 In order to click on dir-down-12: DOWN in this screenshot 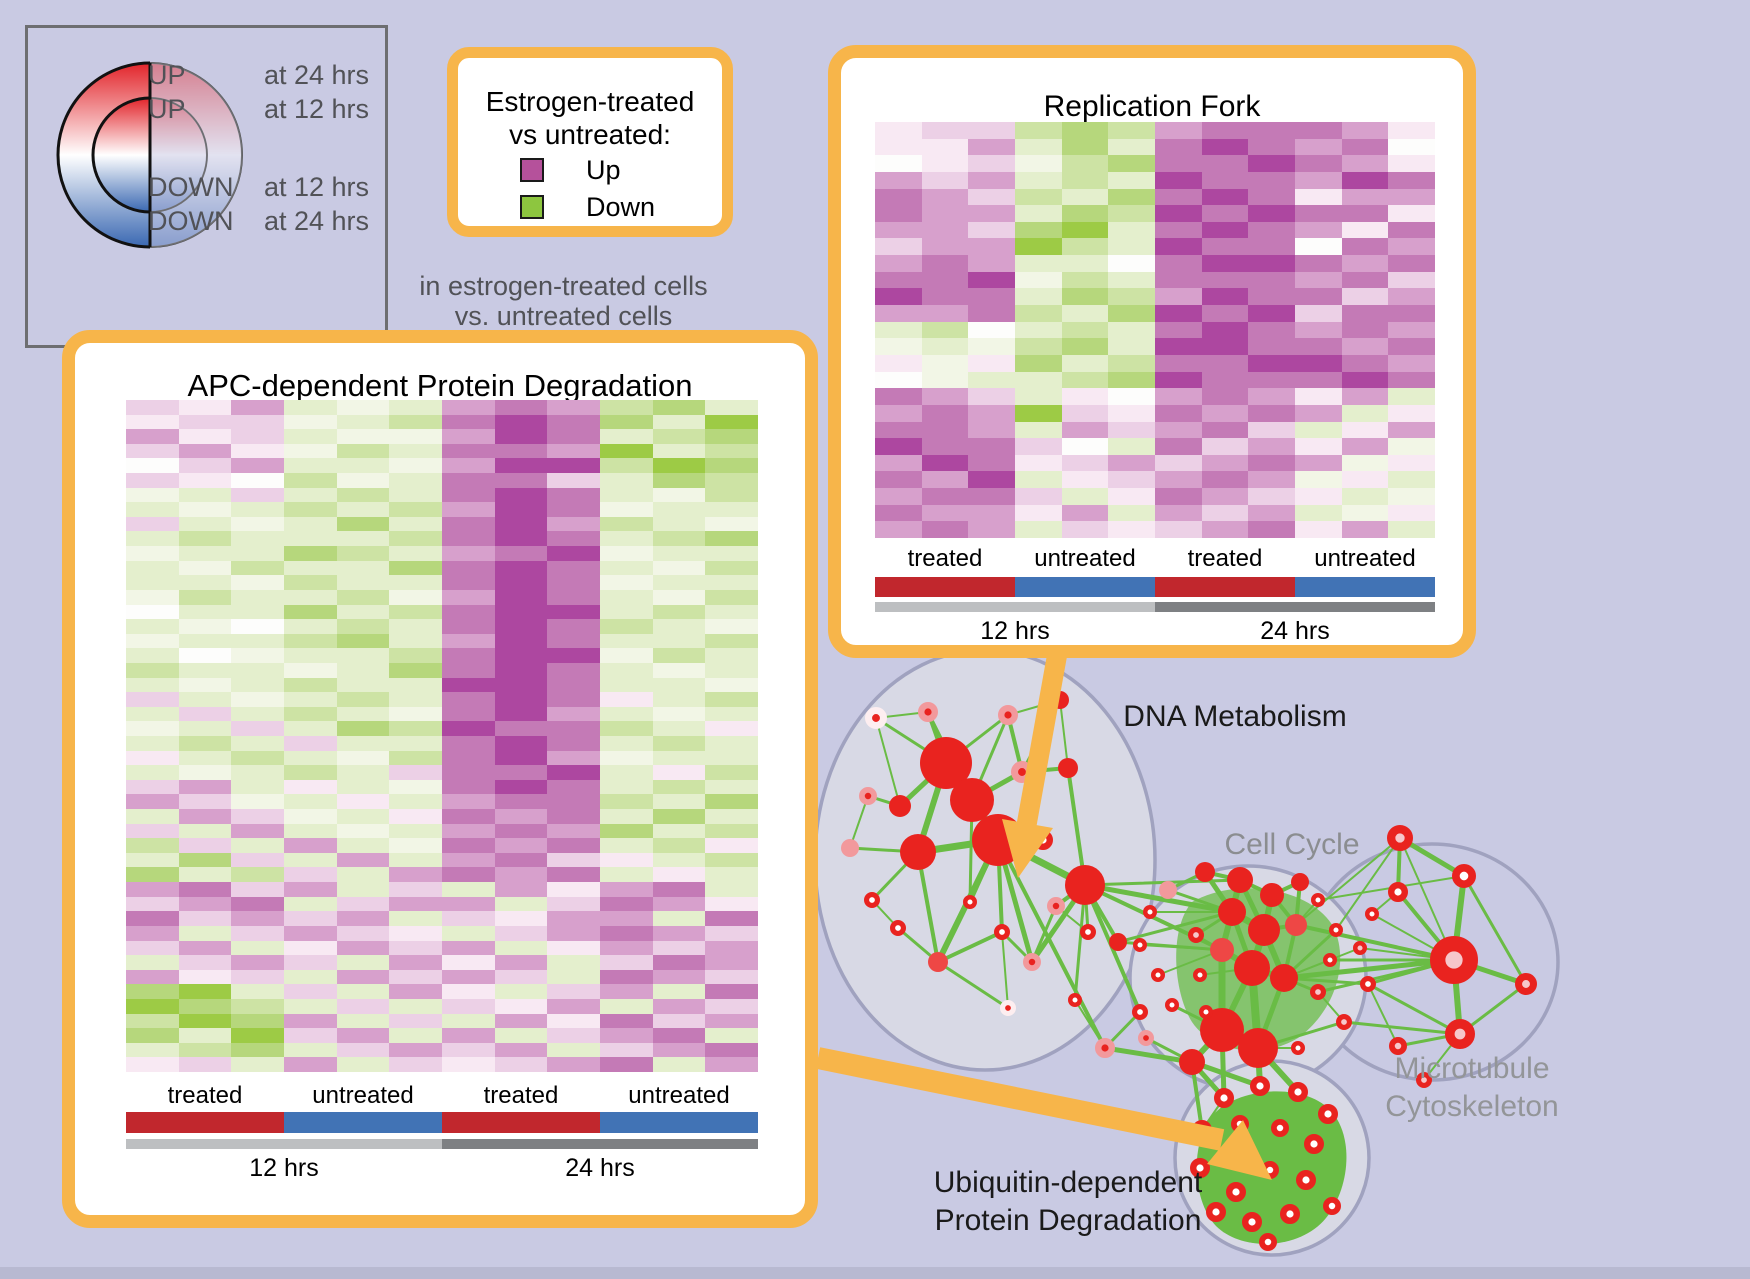, I will do `click(191, 187)`.